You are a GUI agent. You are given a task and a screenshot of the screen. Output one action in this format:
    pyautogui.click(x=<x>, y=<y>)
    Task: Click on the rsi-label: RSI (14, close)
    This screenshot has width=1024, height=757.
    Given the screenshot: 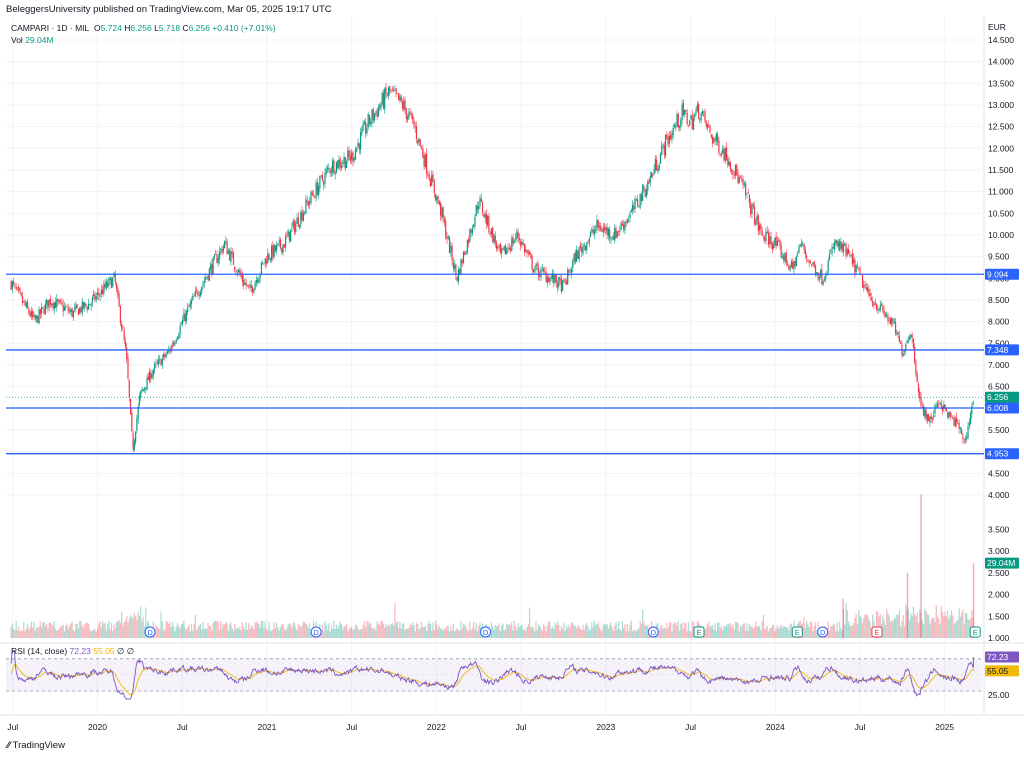 What is the action you would take?
    pyautogui.click(x=39, y=651)
    